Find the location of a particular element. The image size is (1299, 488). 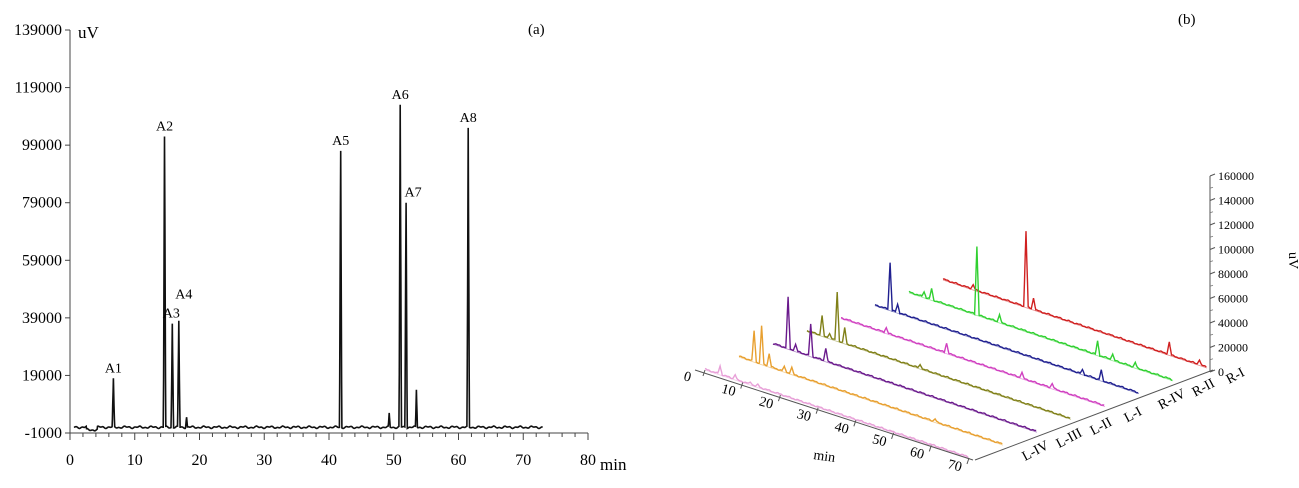

peak-a4: A4 is located at coordinates (183, 295).